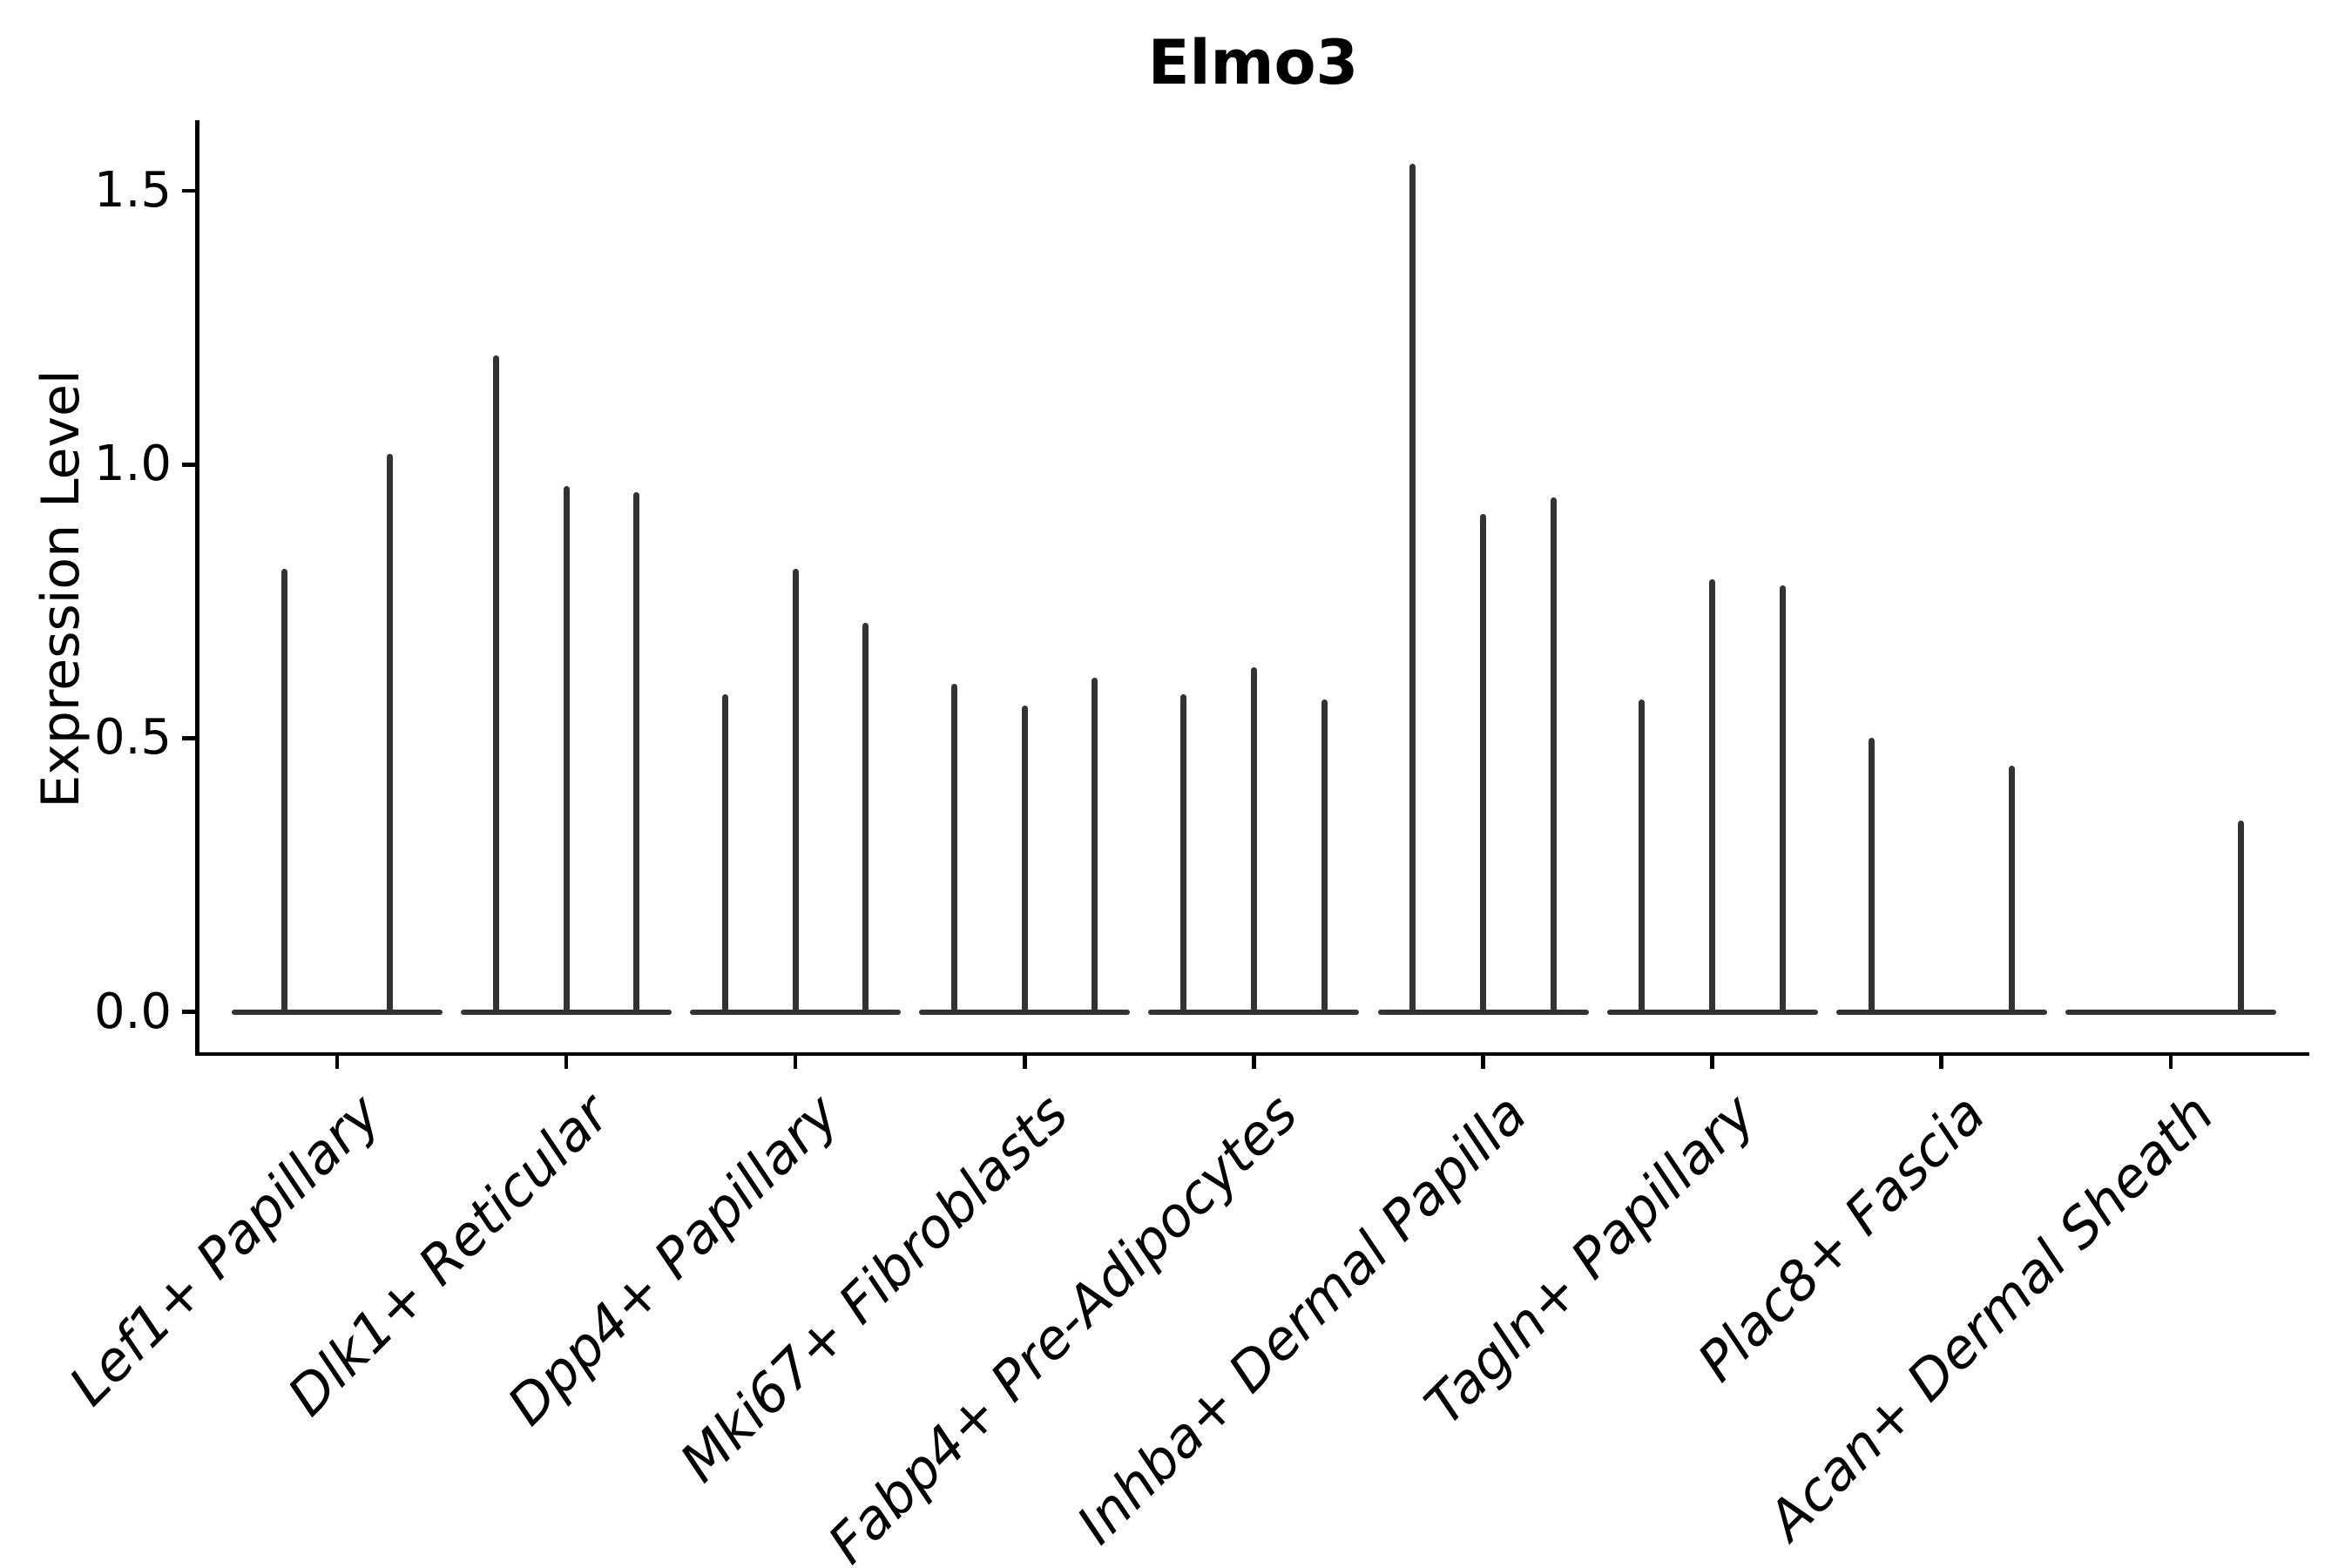 The height and width of the screenshot is (1568, 2352). What do you see at coordinates (874, 1288) in the screenshot?
I see `x-tick-label: Mki67+ Fibroblasts` at bounding box center [874, 1288].